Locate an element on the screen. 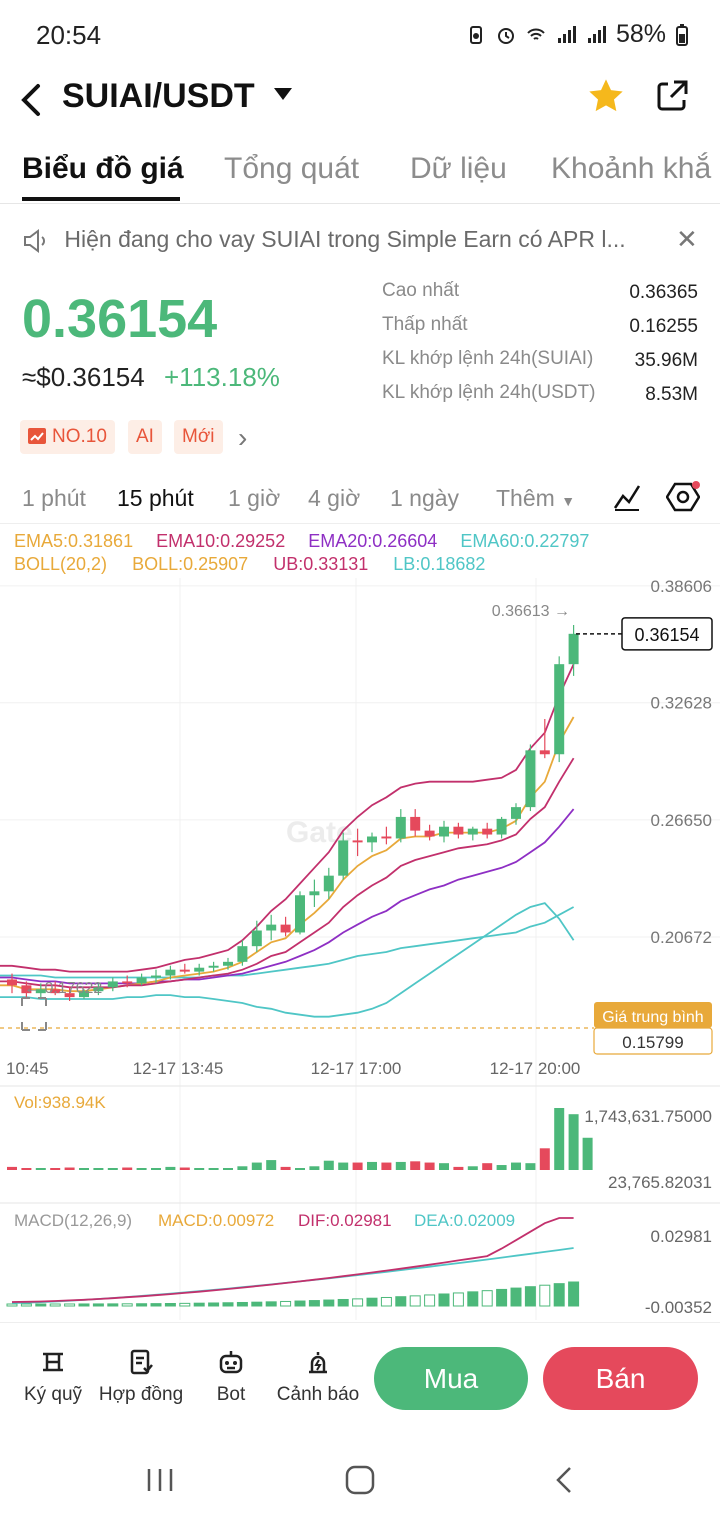 Image resolution: width=720 pixels, height=1520 pixels. buy-button: Mua is located at coordinates (451, 1378).